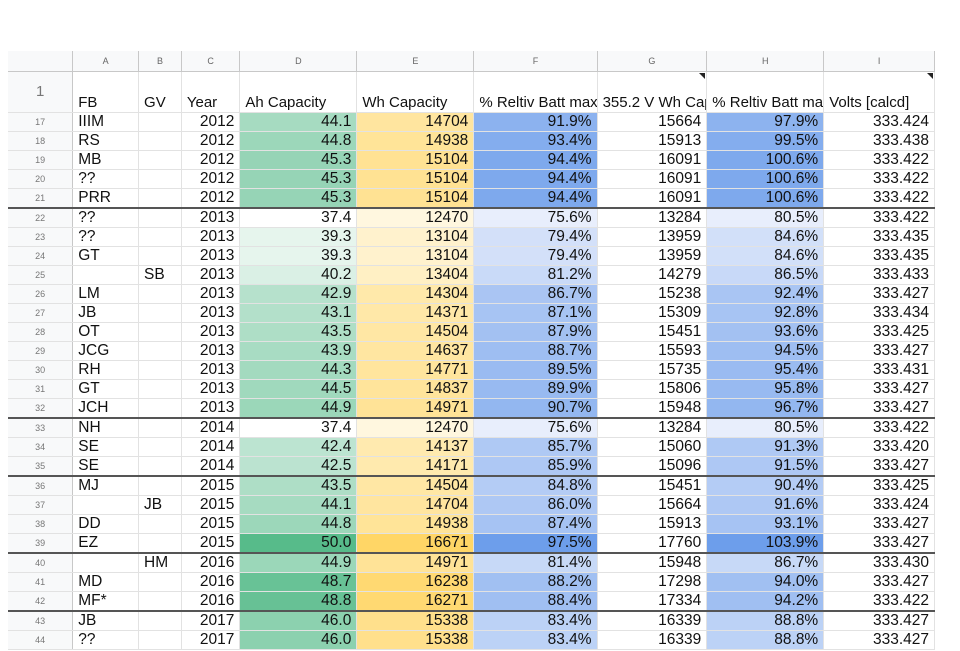  Describe the element at coordinates (765, 294) in the screenshot. I see `cell-reltiv-batt-max-2: 92.4%` at that location.